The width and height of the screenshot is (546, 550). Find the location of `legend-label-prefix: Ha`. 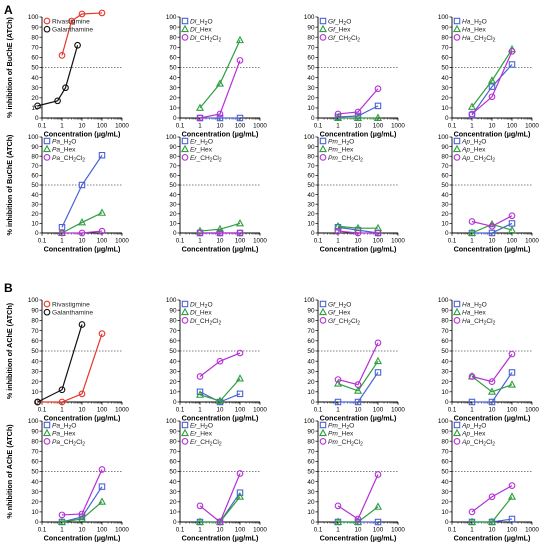

legend-label-prefix: Ha is located at coordinates (466, 30).